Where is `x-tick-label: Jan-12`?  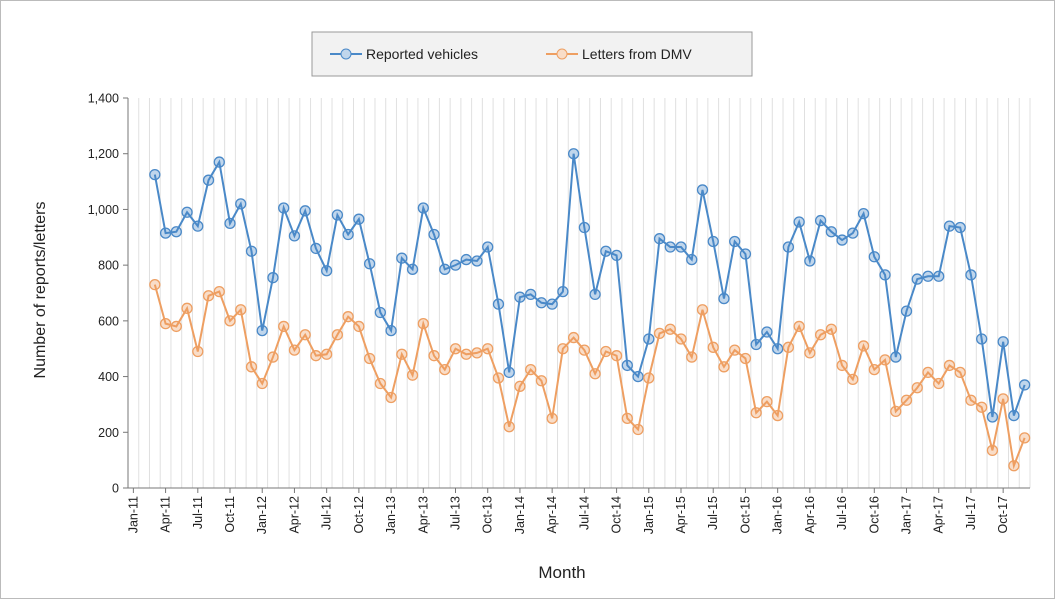 x-tick-label: Jan-12 is located at coordinates (262, 515).